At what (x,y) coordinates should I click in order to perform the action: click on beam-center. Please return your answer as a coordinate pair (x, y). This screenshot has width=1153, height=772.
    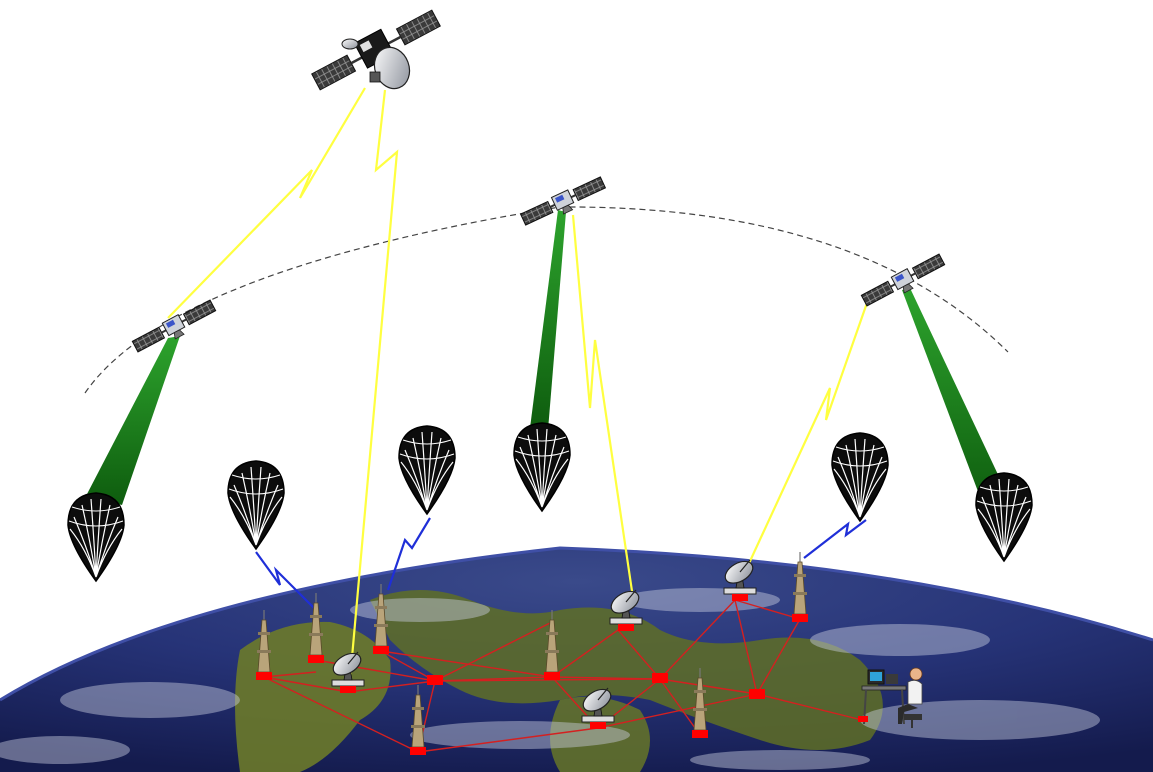
    Looking at the image, I should click on (548, 320).